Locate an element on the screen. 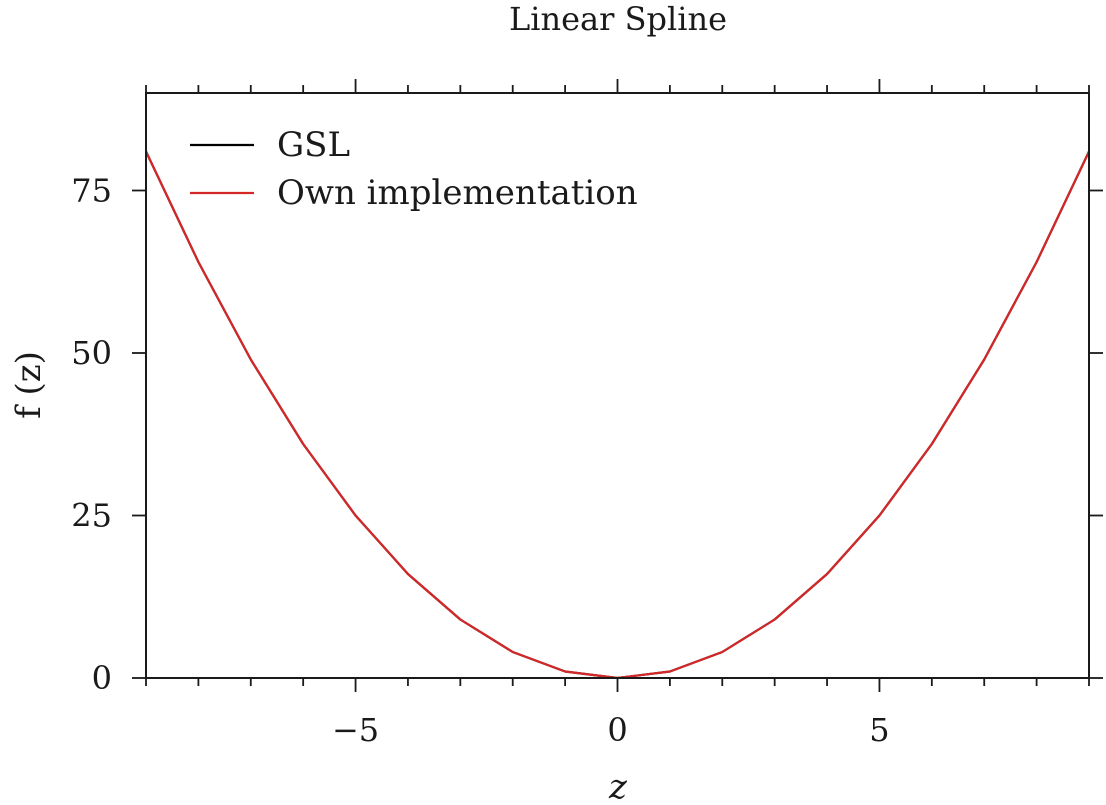  legend-label-0: GSL is located at coordinates (313, 145).